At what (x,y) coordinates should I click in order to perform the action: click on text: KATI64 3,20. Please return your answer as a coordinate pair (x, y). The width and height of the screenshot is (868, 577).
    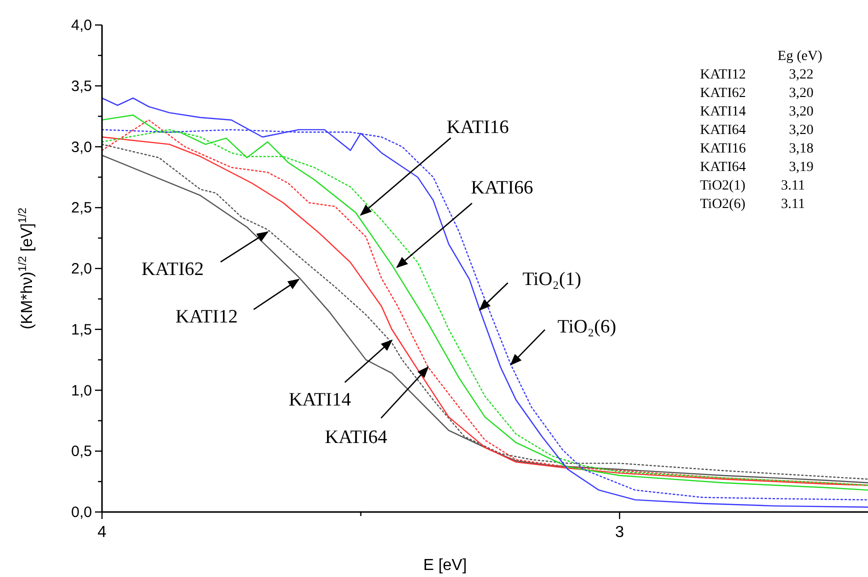
    Looking at the image, I should click on (757, 130).